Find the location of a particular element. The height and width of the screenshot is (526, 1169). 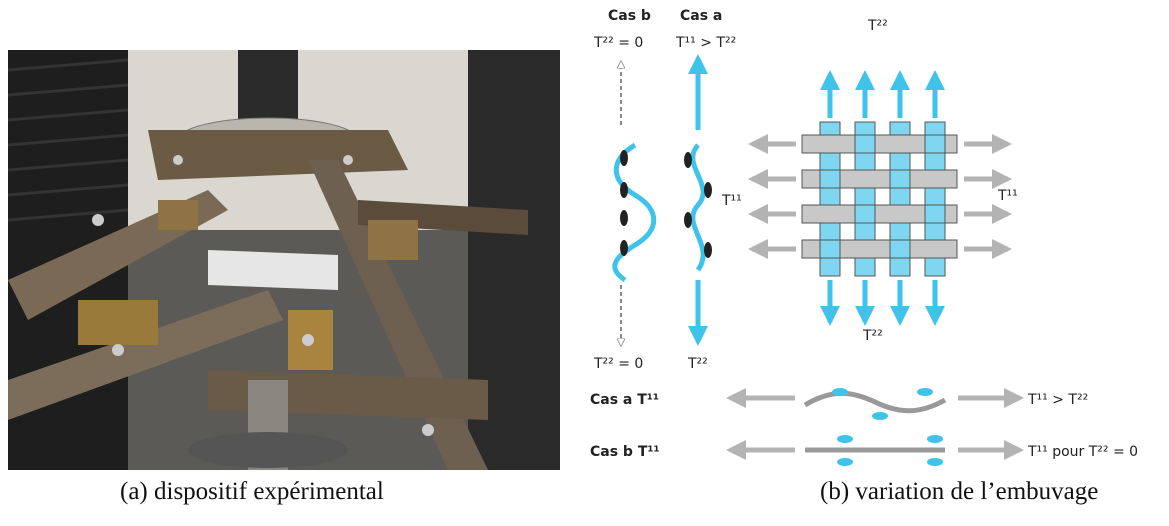

col-a-weft-dots is located at coordinates (698, 205).